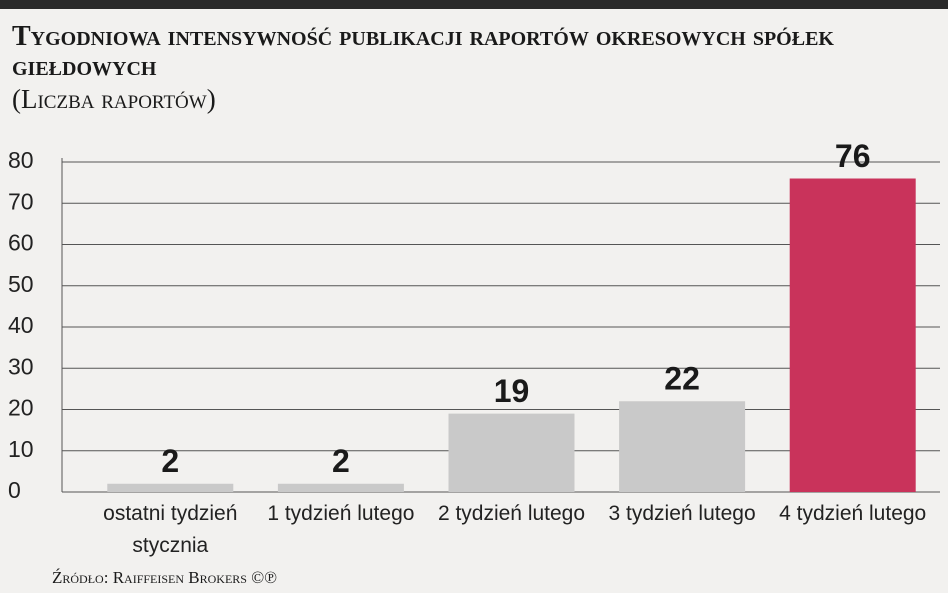 Image resolution: width=948 pixels, height=593 pixels. Describe the element at coordinates (512, 391) in the screenshot. I see `value-label: 19` at that location.